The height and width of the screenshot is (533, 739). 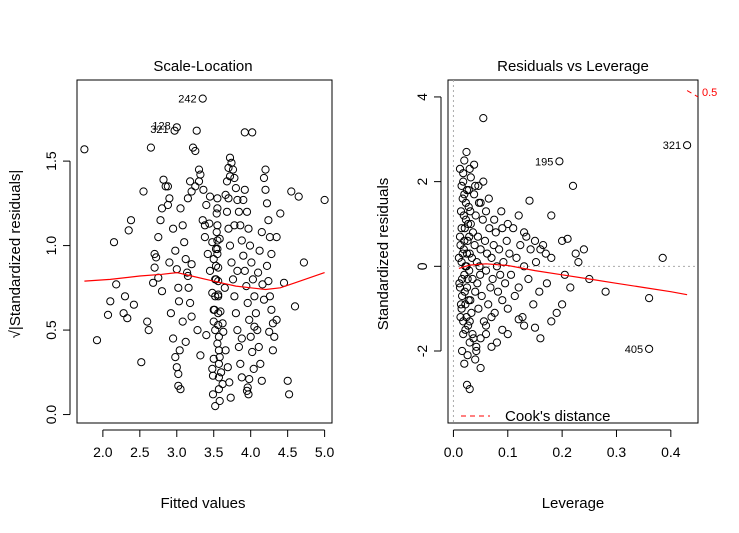 I want to click on scale-location-smooth-curve, so click(x=204, y=281).